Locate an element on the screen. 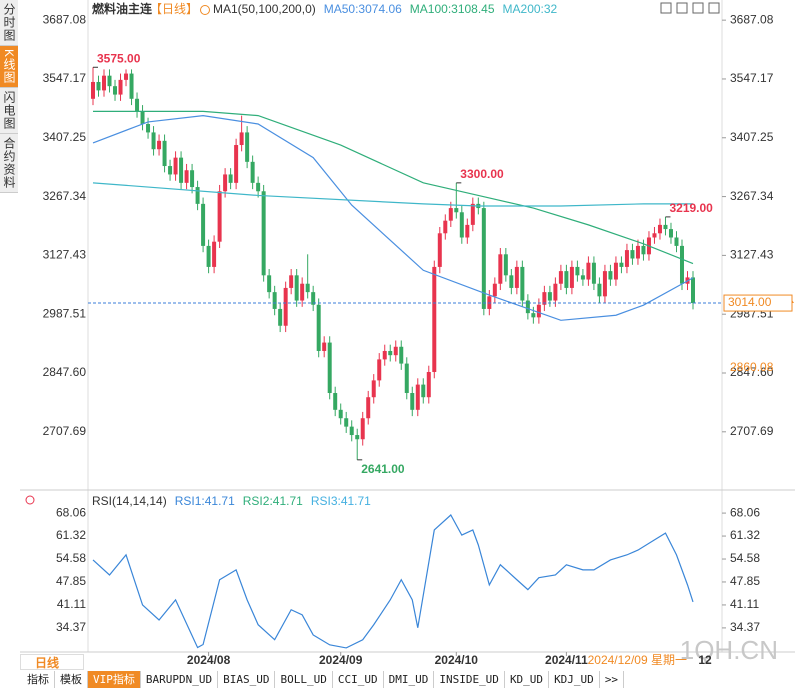 The width and height of the screenshot is (795, 688). toolbar-item: DMI_UD is located at coordinates (409, 679).